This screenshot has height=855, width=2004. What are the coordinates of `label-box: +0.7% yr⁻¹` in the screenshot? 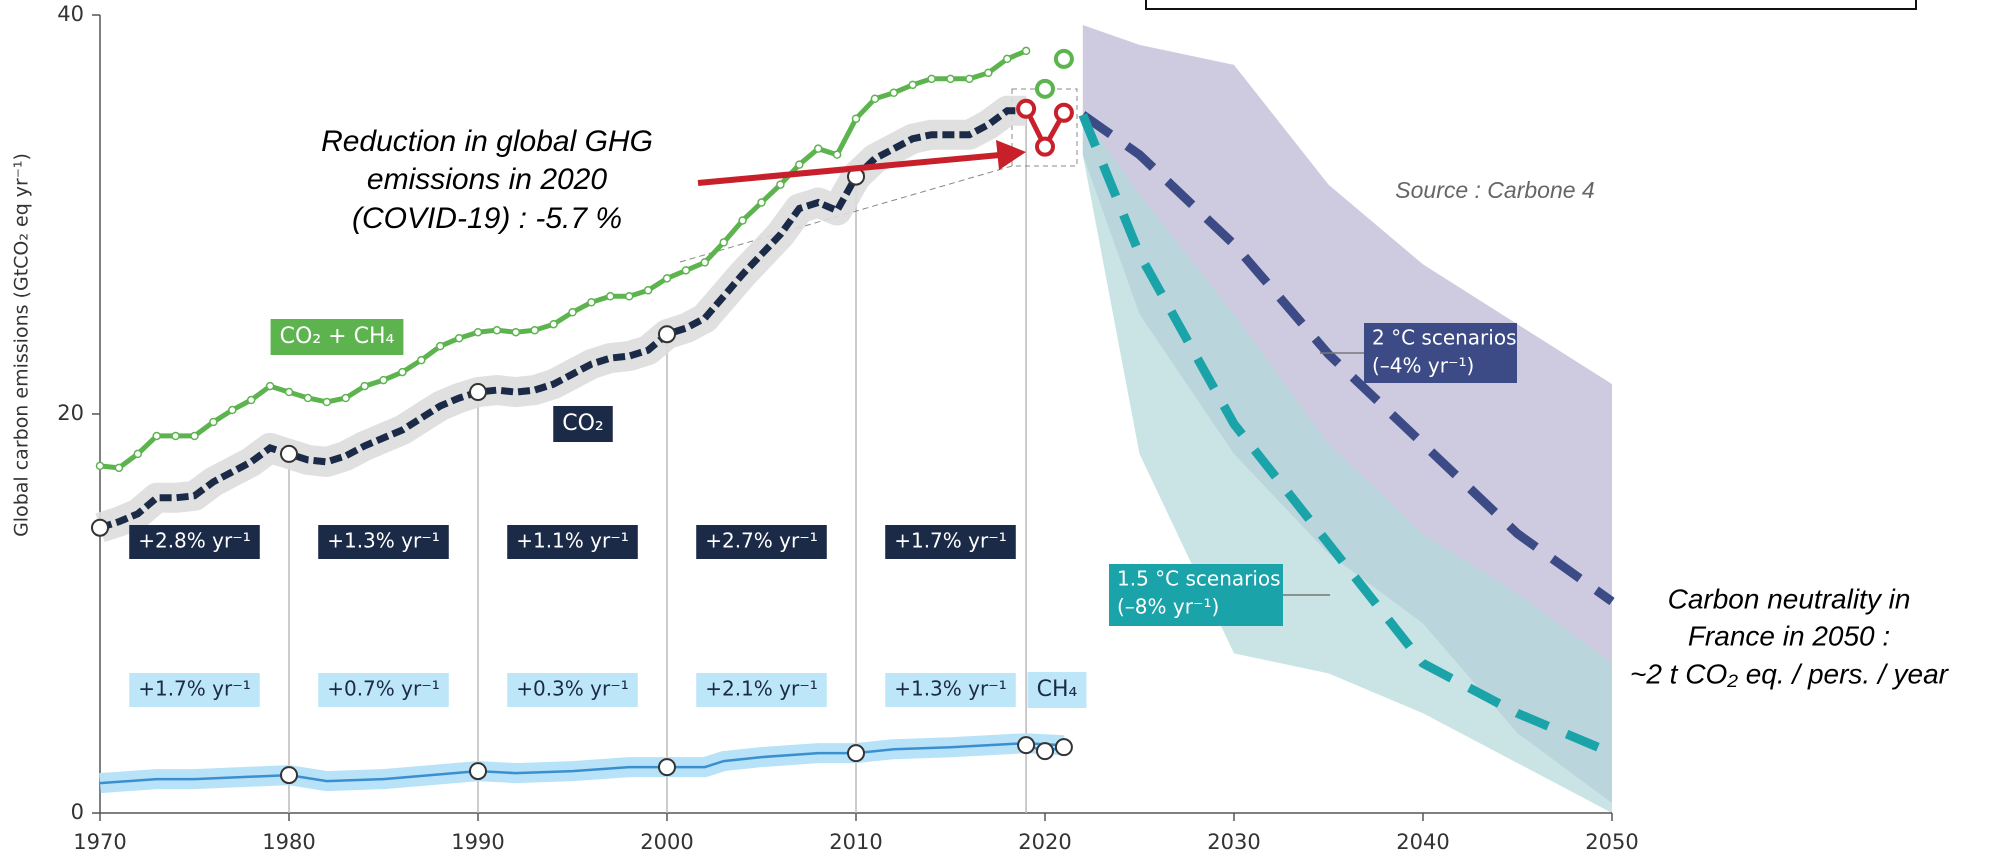 It's located at (383, 690).